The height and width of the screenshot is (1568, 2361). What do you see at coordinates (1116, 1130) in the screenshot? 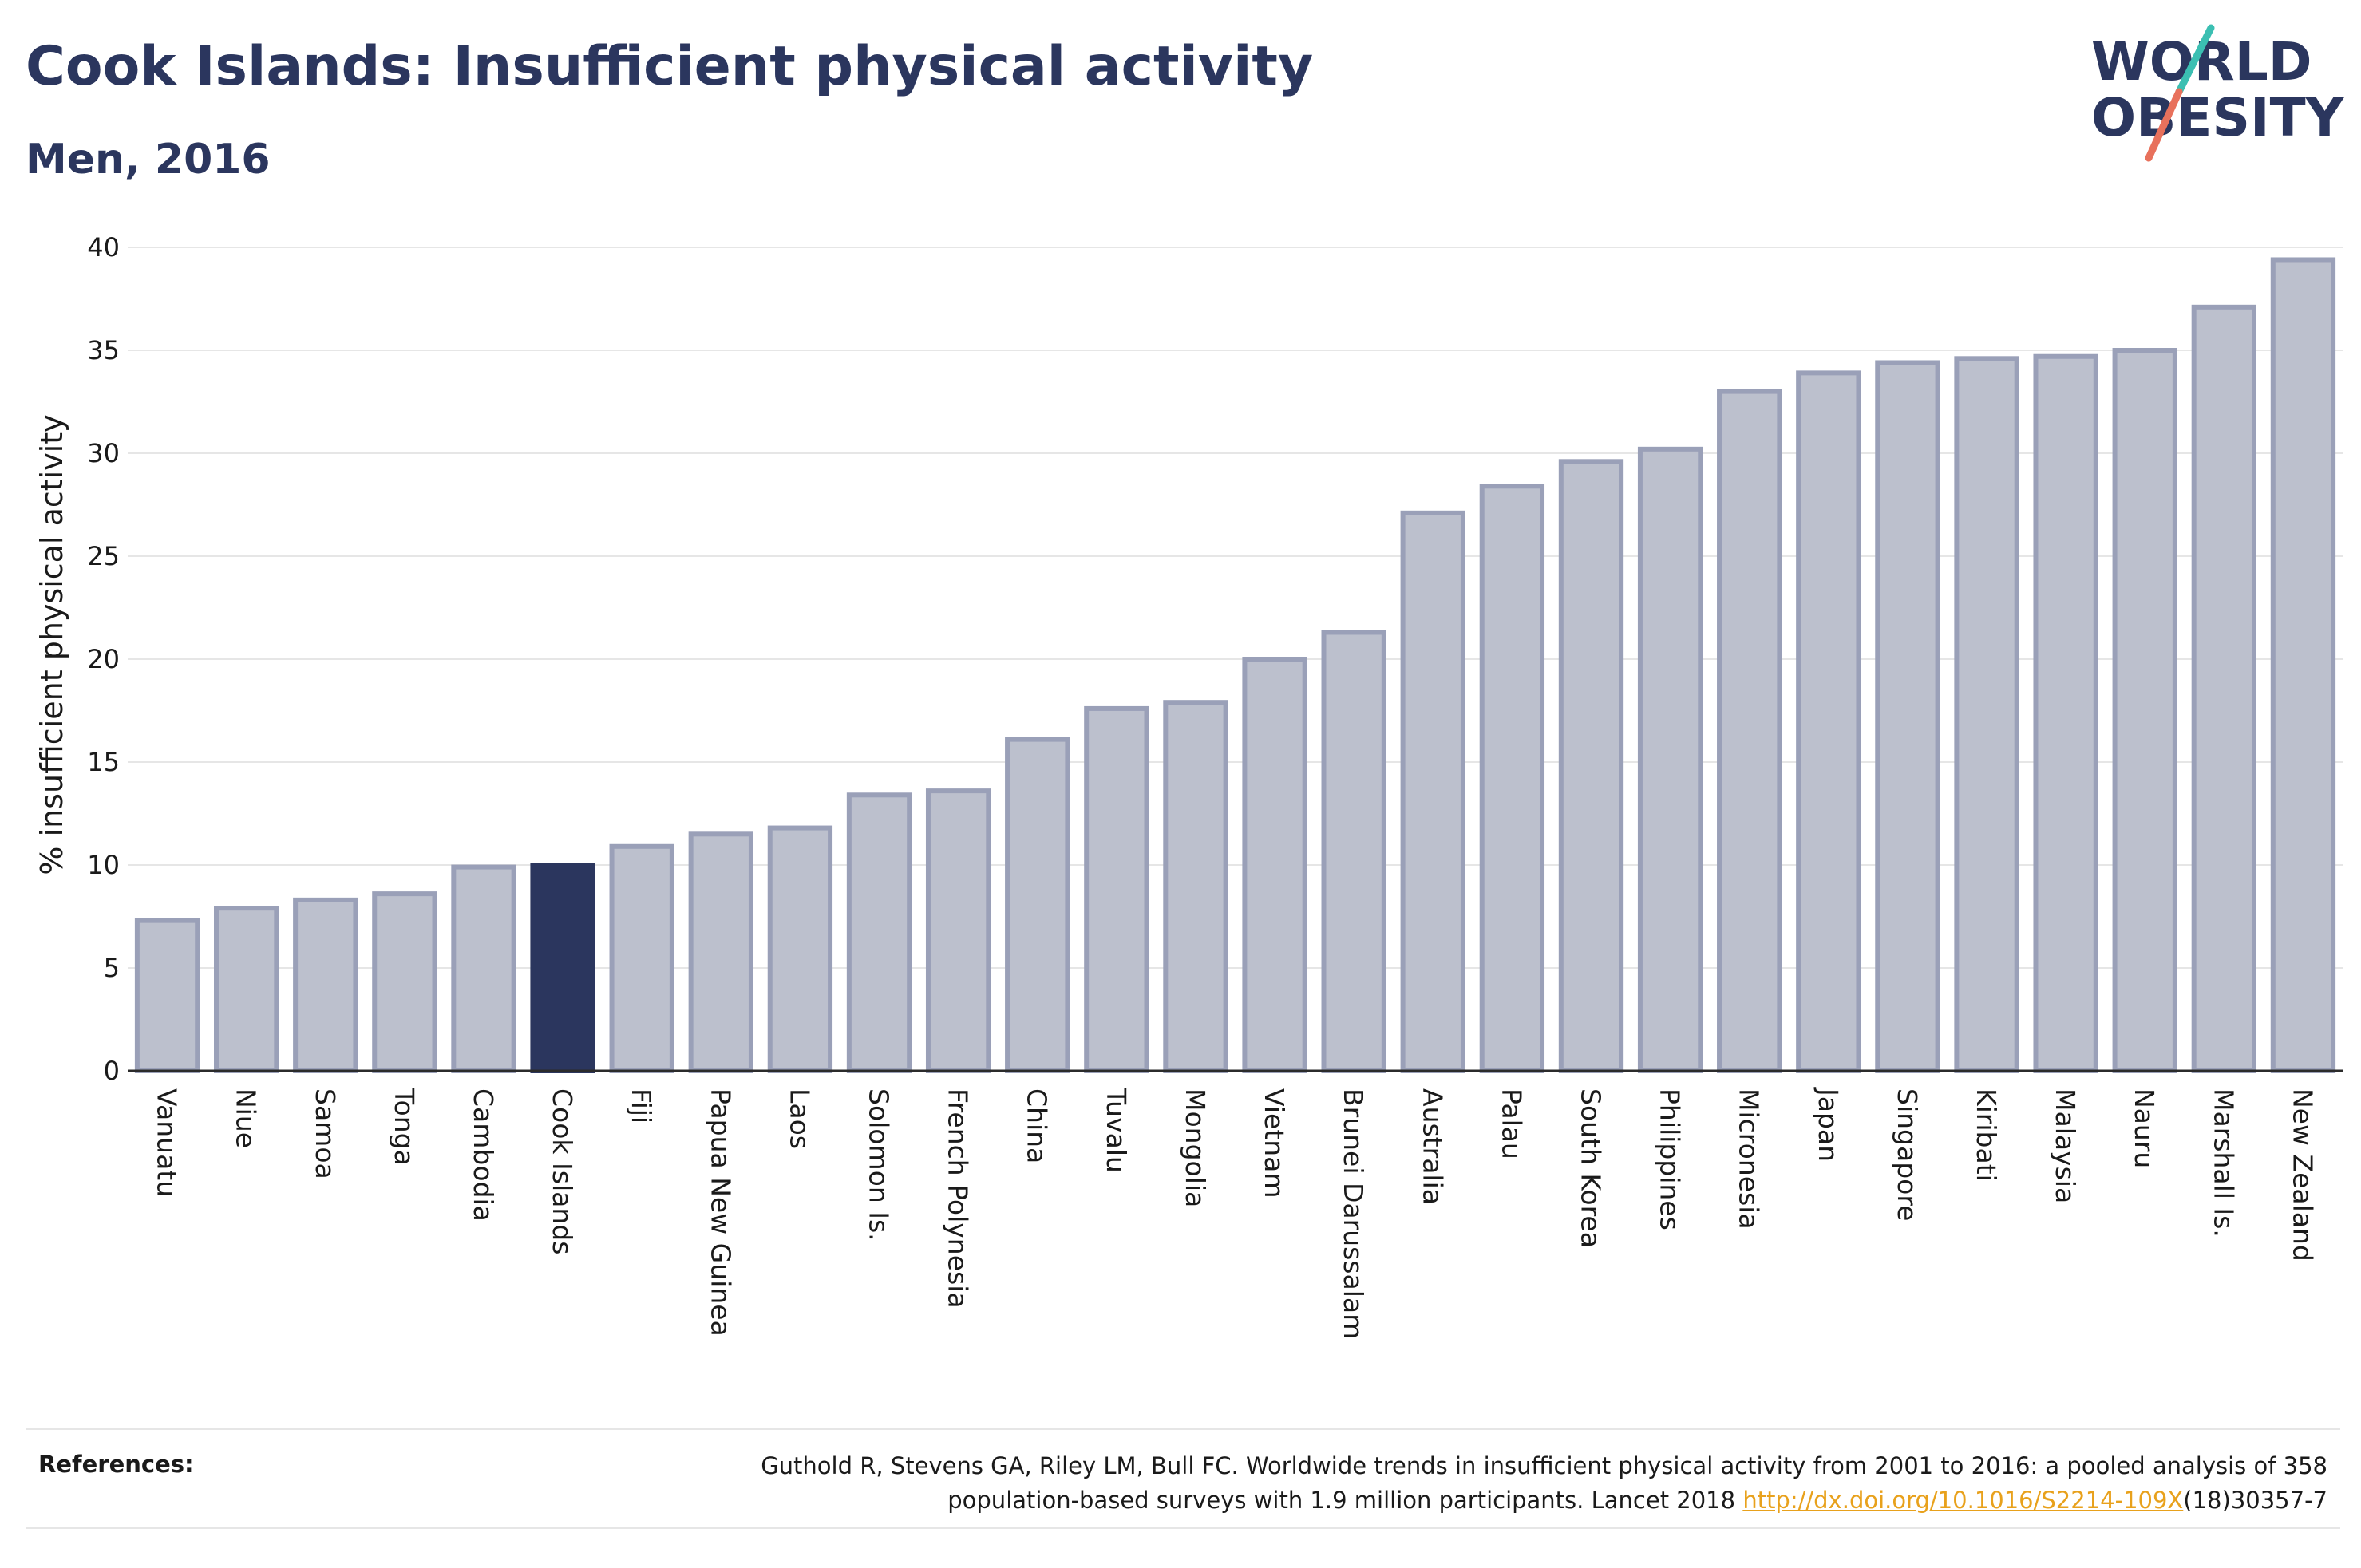
I see `x-tick-label: Tuvalu` at bounding box center [1116, 1130].